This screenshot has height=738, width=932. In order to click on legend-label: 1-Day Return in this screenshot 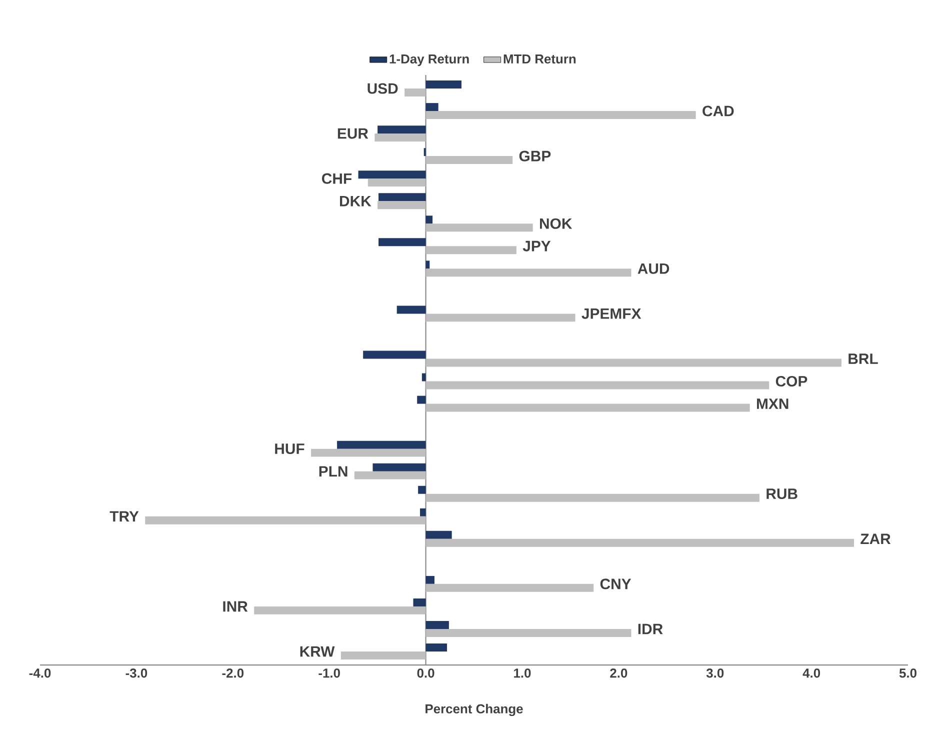, I will do `click(429, 60)`.